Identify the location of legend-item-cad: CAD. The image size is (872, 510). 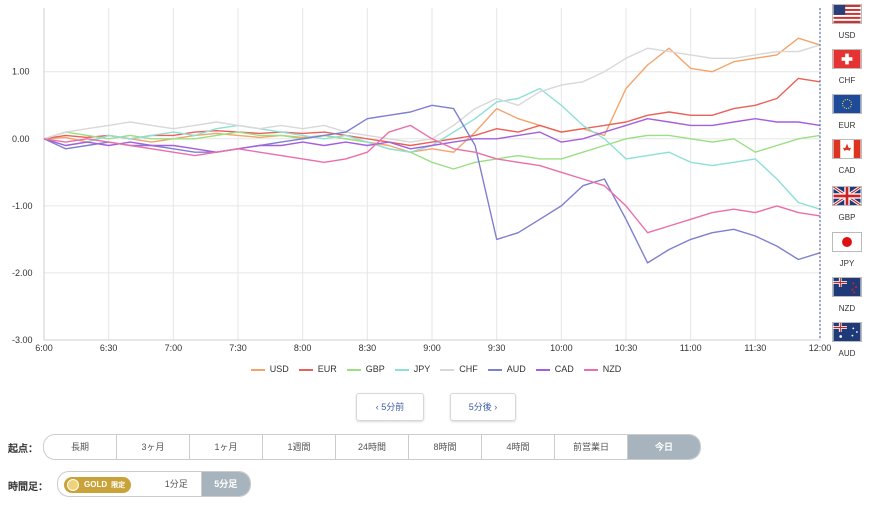
(554, 369).